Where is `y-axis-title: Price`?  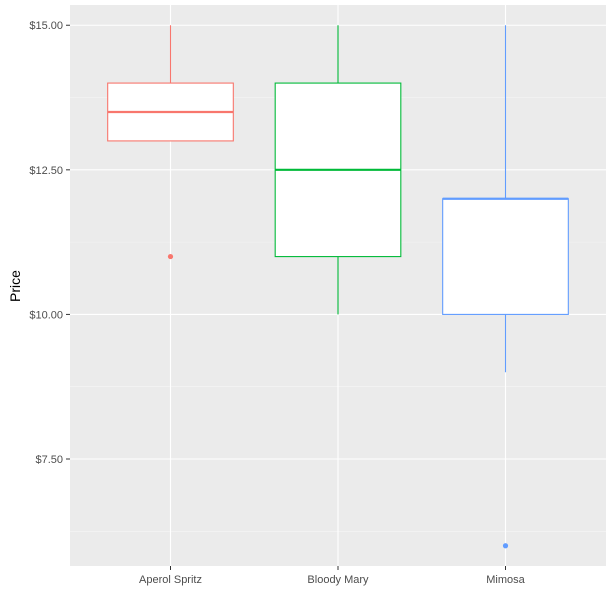
y-axis-title: Price is located at coordinates (15, 286).